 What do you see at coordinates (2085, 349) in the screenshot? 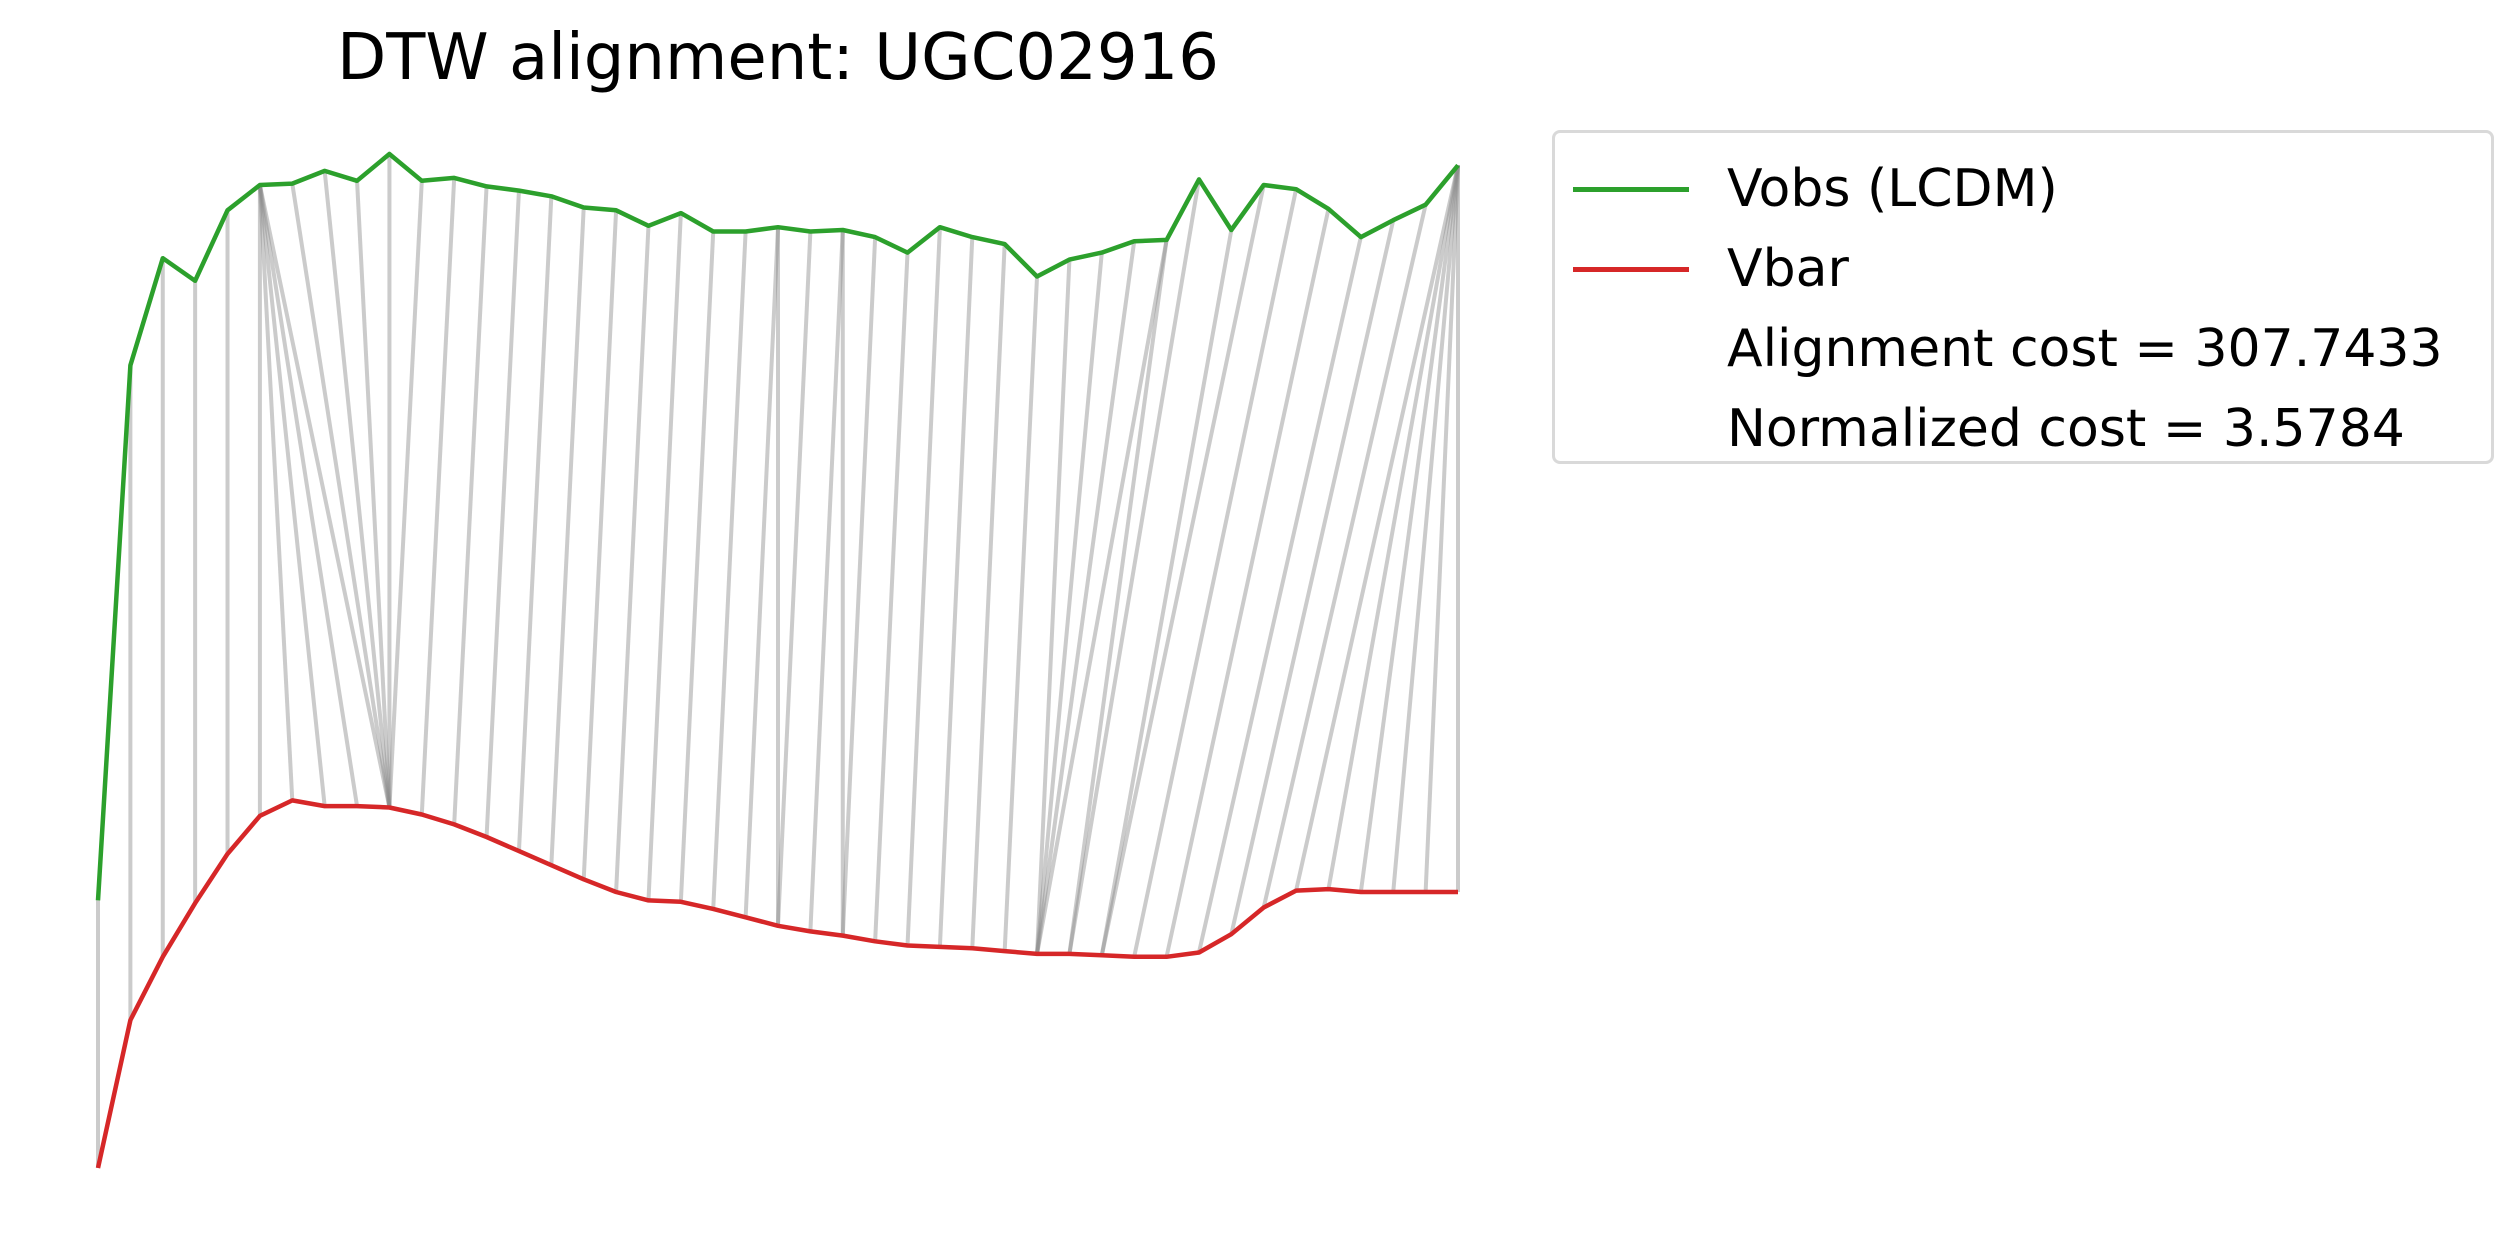
I see `alignment-cost-text: Alignment cost = 307.7433` at bounding box center [2085, 349].